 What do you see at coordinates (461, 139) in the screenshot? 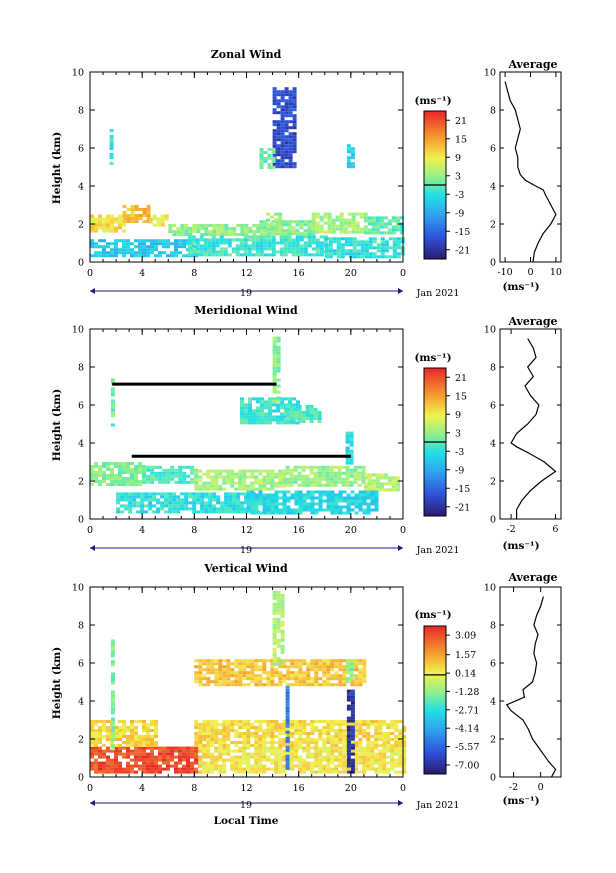
I see `colorbar-tick-label: 15` at bounding box center [461, 139].